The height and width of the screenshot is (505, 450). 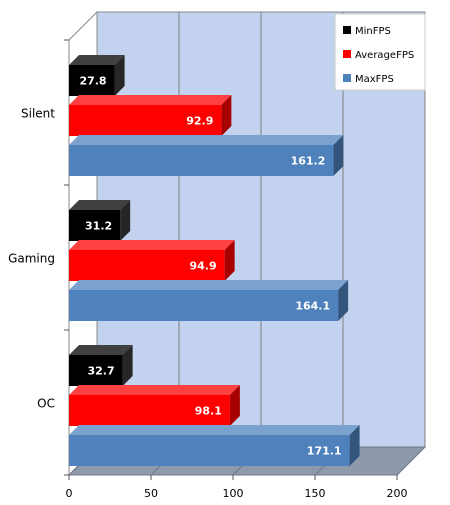 I want to click on legend: MinFPS AverageFPS MaxFPS, so click(x=380, y=52).